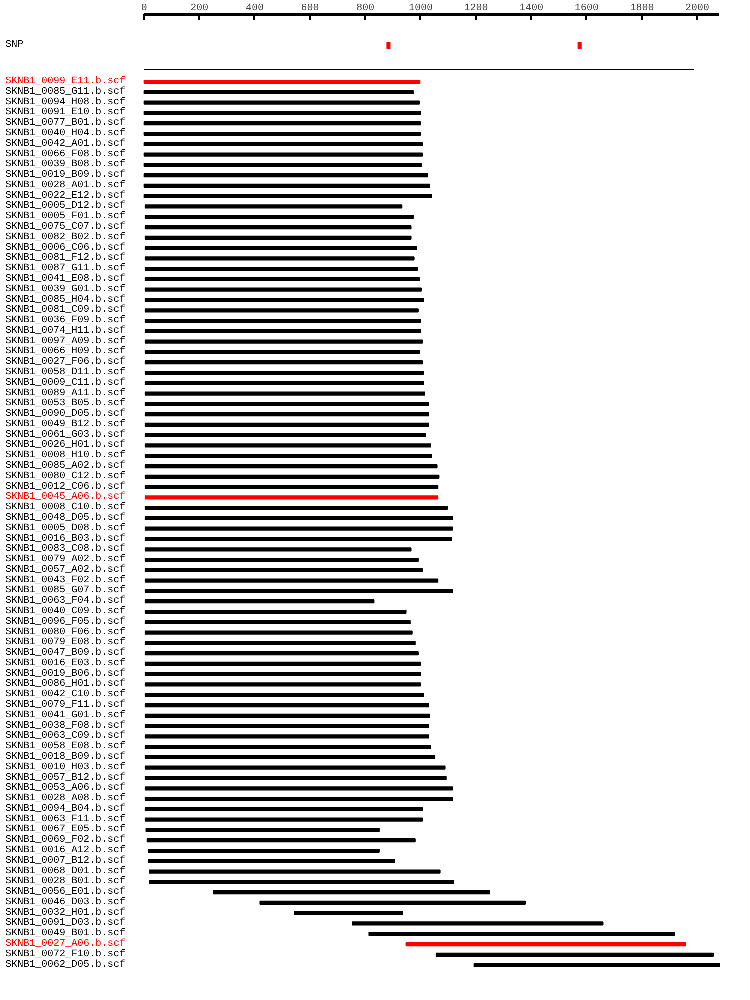 The width and height of the screenshot is (750, 1000). Describe the element at coordinates (66, 808) in the screenshot. I see `y-tick-label: SKNB1_0094_B04.b.scf` at that location.